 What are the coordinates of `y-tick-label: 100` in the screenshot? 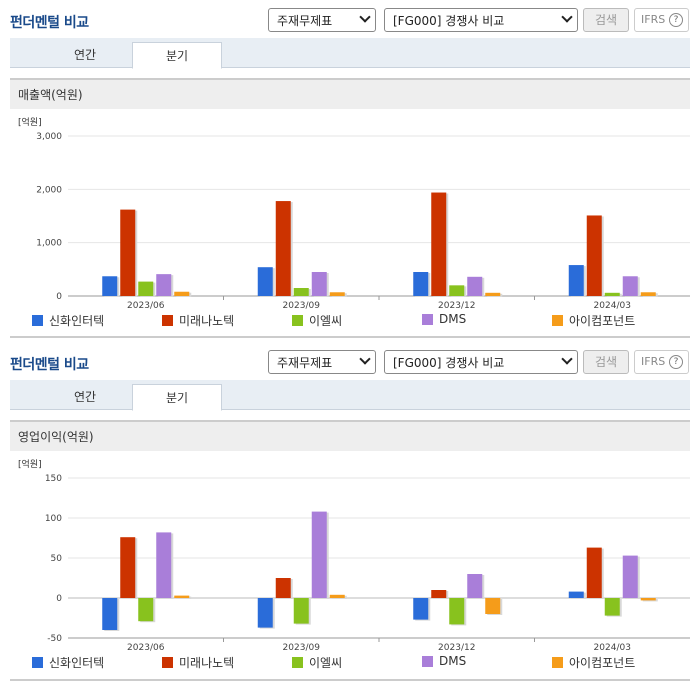 It's located at (53, 519).